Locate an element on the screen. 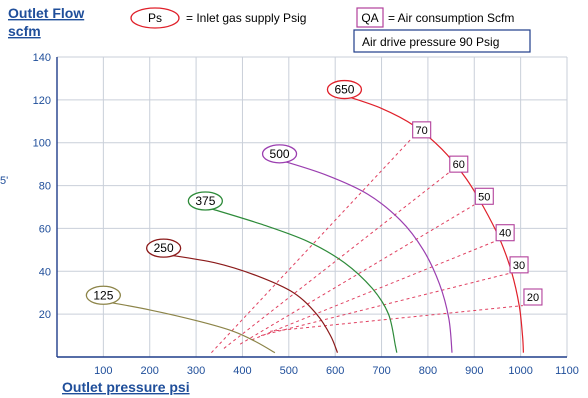 The image size is (588, 398). x-tick-label: 700 is located at coordinates (381, 371).